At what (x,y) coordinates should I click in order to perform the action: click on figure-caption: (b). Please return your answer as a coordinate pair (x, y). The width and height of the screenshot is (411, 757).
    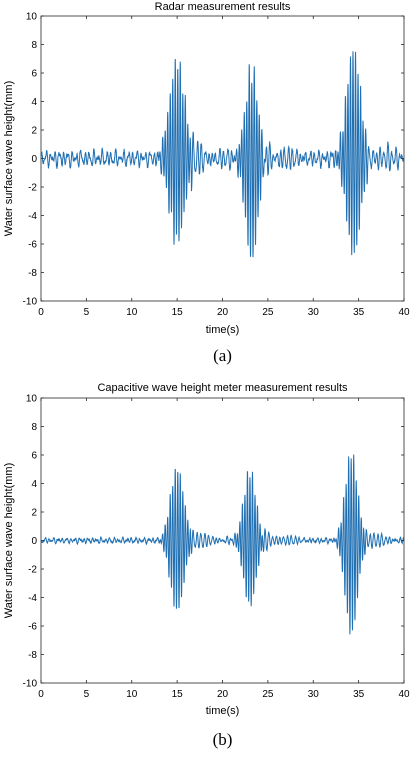
    Looking at the image, I should click on (223, 739).